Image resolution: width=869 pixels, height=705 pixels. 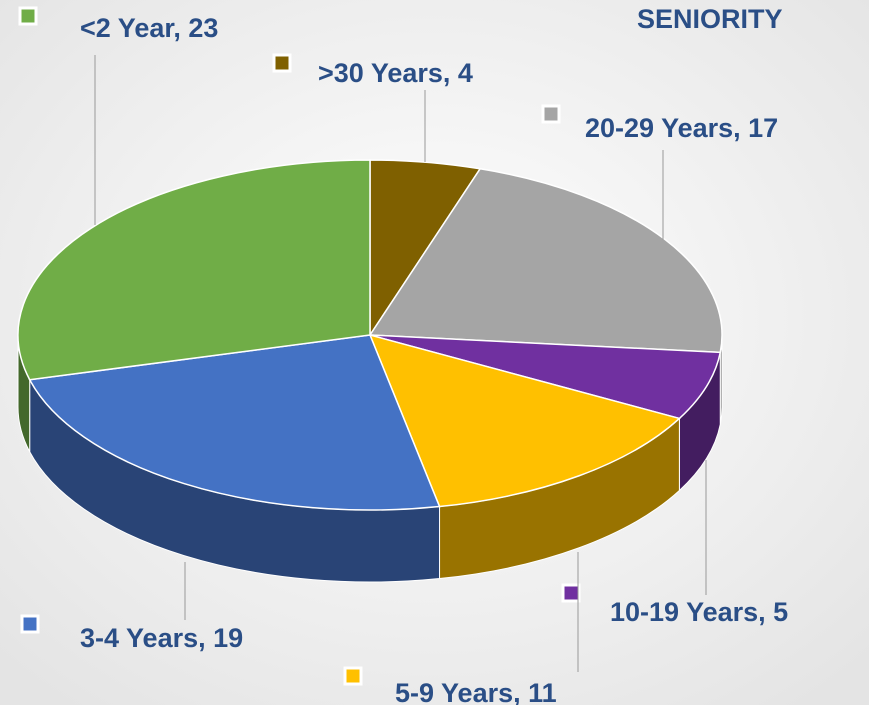 I want to click on data-label: 5-9 Years, 11, so click(x=476, y=691).